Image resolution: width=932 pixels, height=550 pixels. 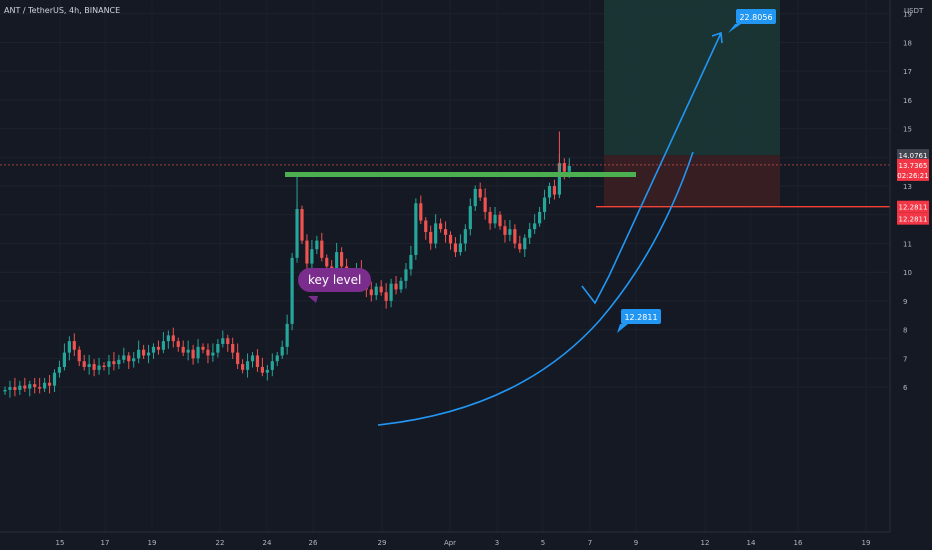 I want to click on time-tick-label: 5, so click(x=543, y=543).